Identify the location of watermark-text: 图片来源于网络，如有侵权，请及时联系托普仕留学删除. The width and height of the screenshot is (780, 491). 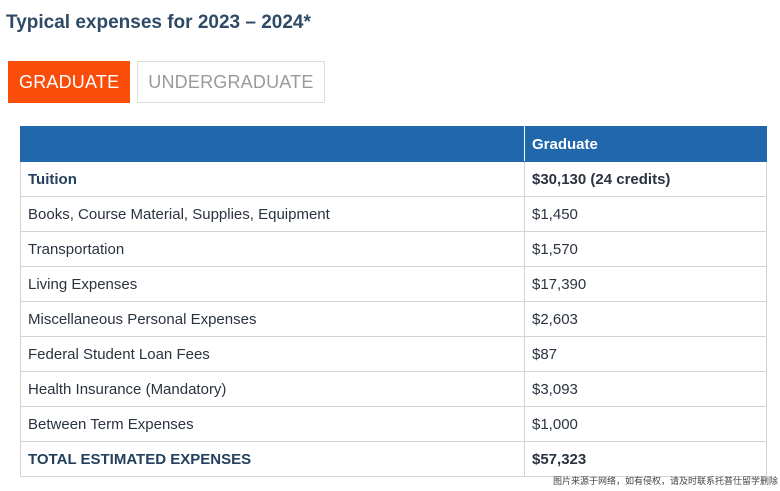
(665, 481).